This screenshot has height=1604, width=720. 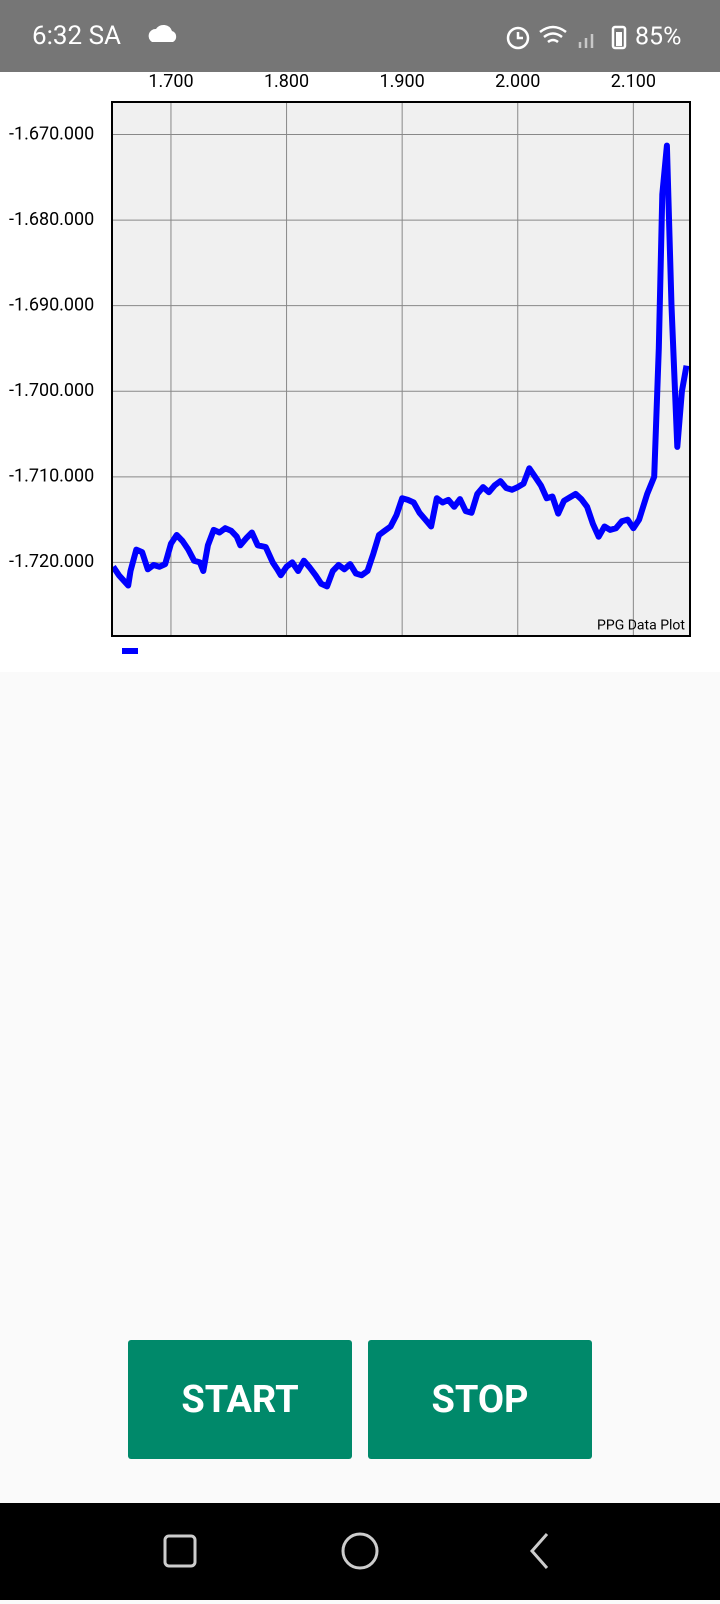 What do you see at coordinates (180, 1551) in the screenshot?
I see `nav-recents` at bounding box center [180, 1551].